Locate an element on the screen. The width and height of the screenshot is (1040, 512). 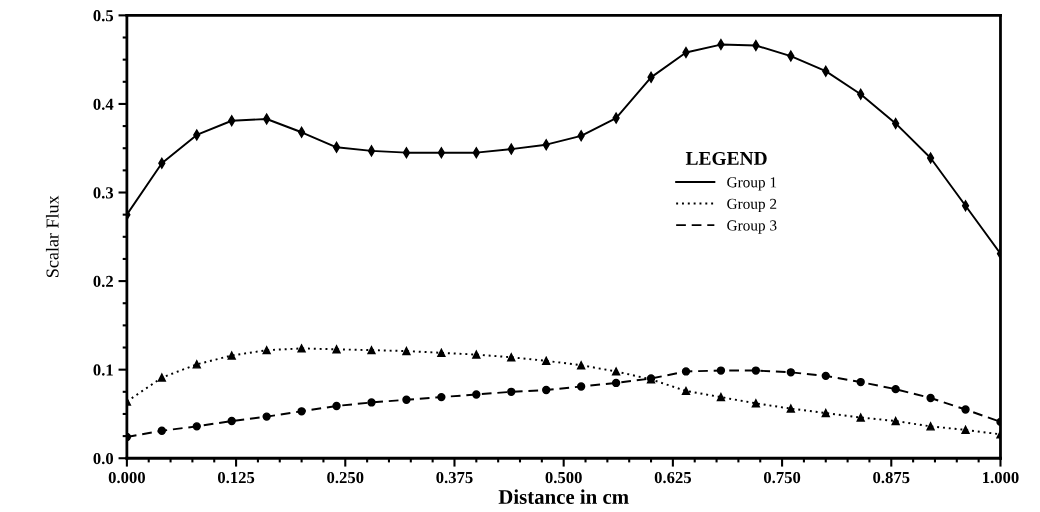
y-tick-label: 0.4 is located at coordinates (103, 104).